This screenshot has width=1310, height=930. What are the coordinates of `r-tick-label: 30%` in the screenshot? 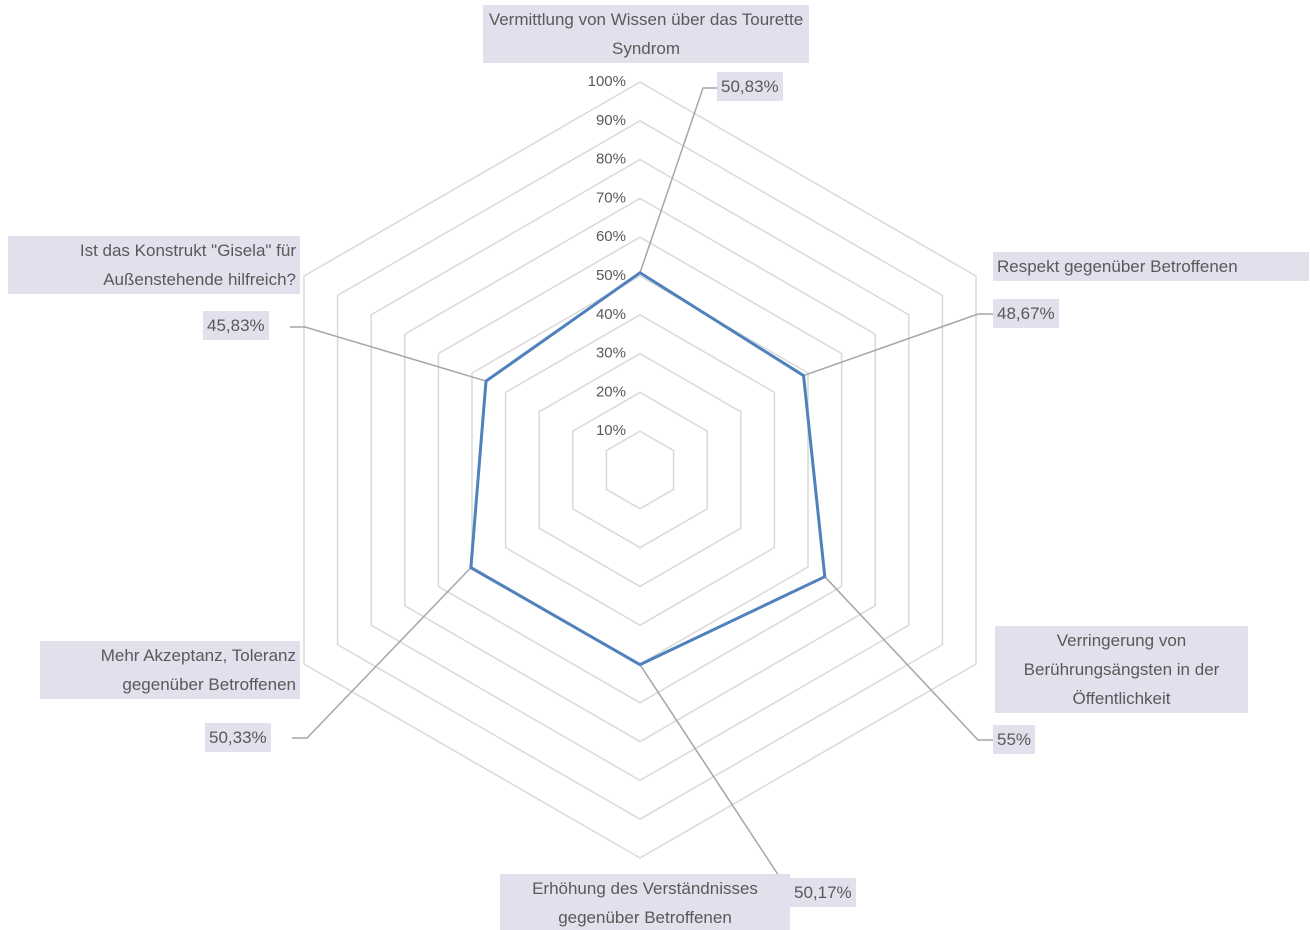 It's located at (611, 353).